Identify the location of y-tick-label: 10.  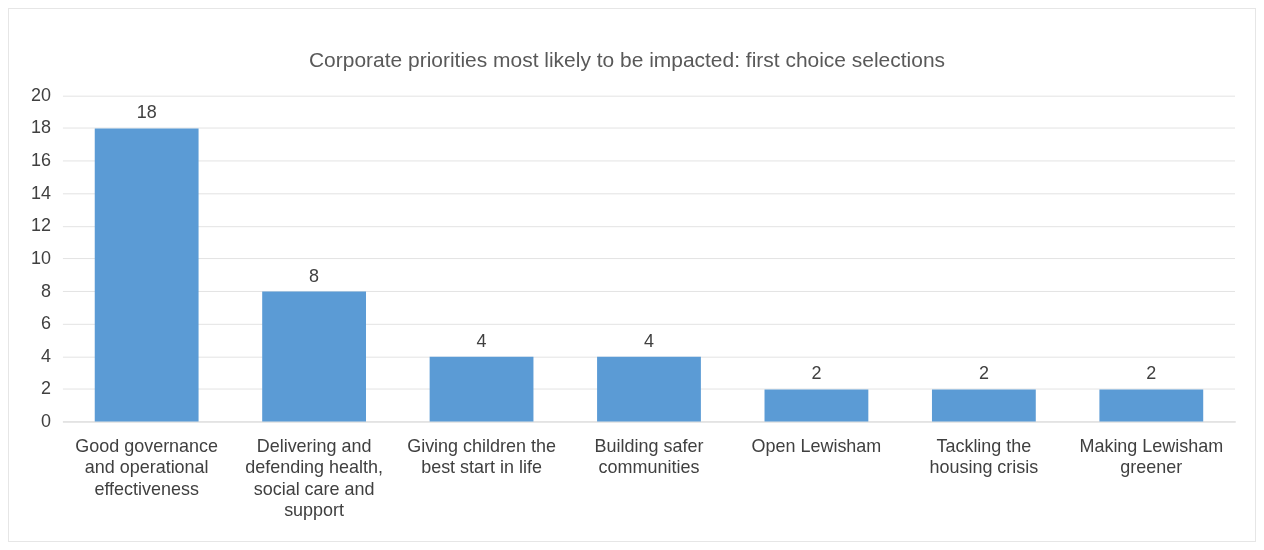
(40, 257).